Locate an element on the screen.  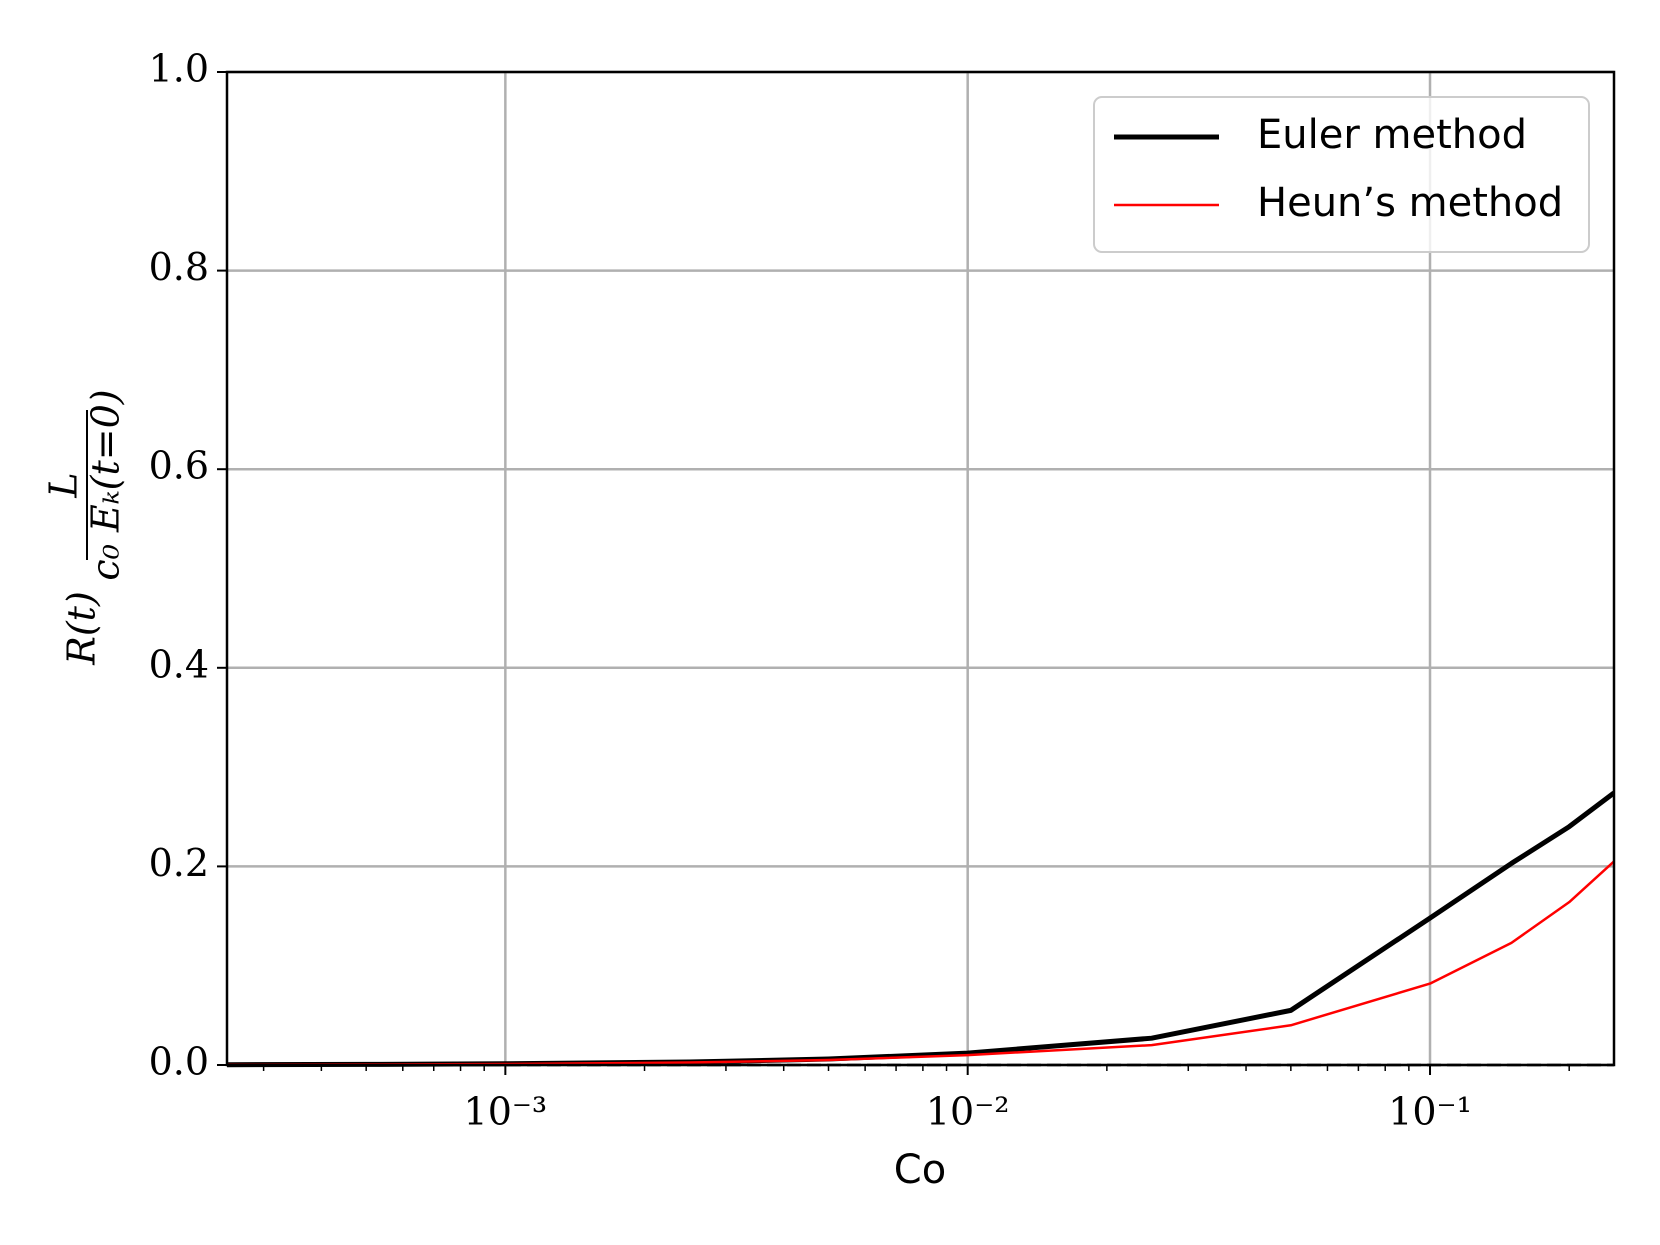
y-tick-label: 0.0 is located at coordinates (179, 1062).